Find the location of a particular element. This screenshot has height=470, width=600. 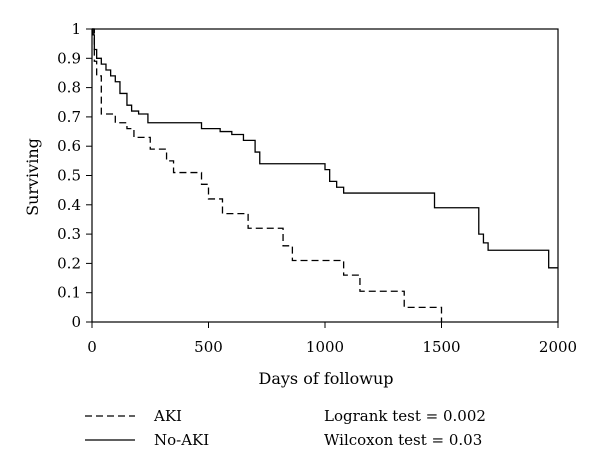

x-tick-label: 0 is located at coordinates (92, 347).